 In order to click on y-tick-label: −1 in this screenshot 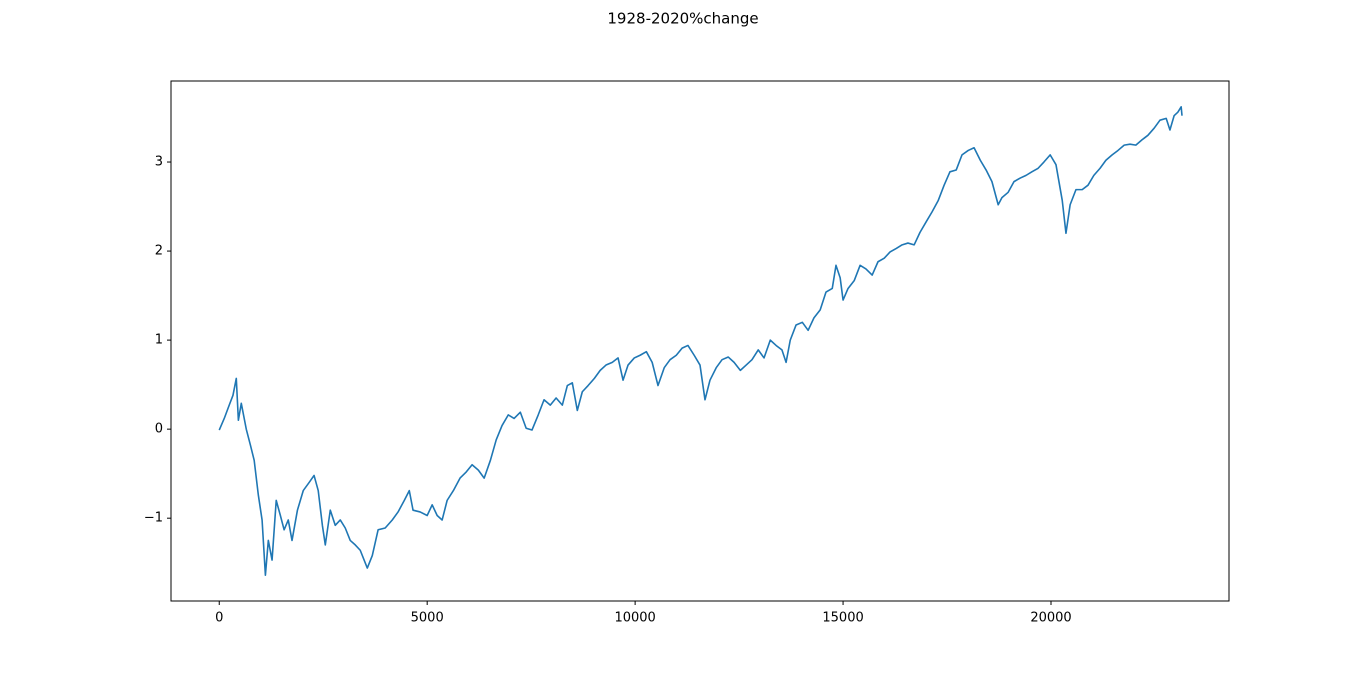, I will do `click(153, 518)`.